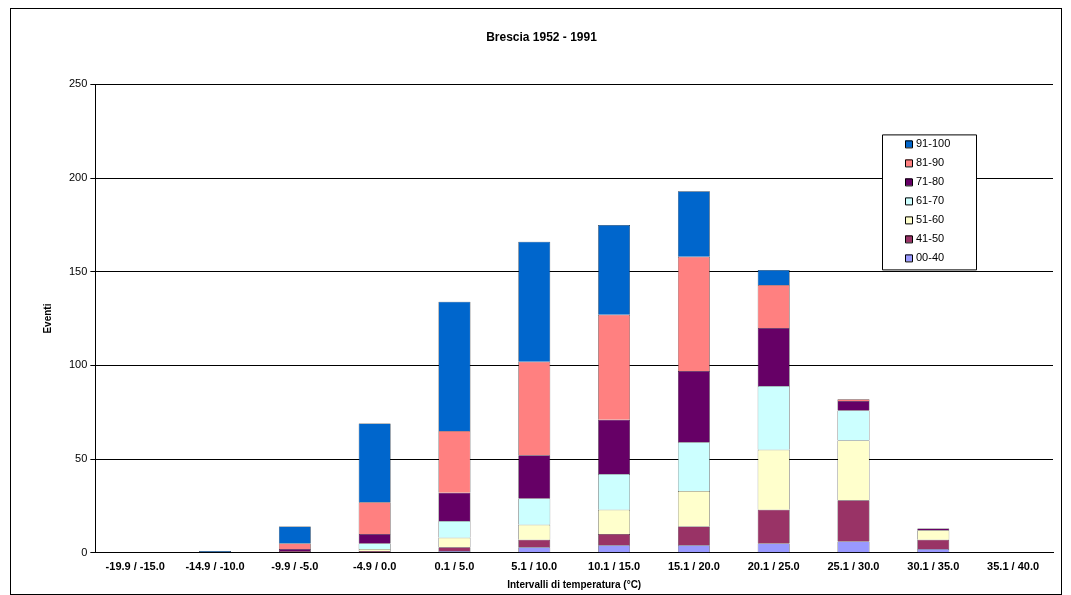 This screenshot has width=1071, height=595. Describe the element at coordinates (933, 143) in the screenshot. I see `legend-label: 91-100` at that location.